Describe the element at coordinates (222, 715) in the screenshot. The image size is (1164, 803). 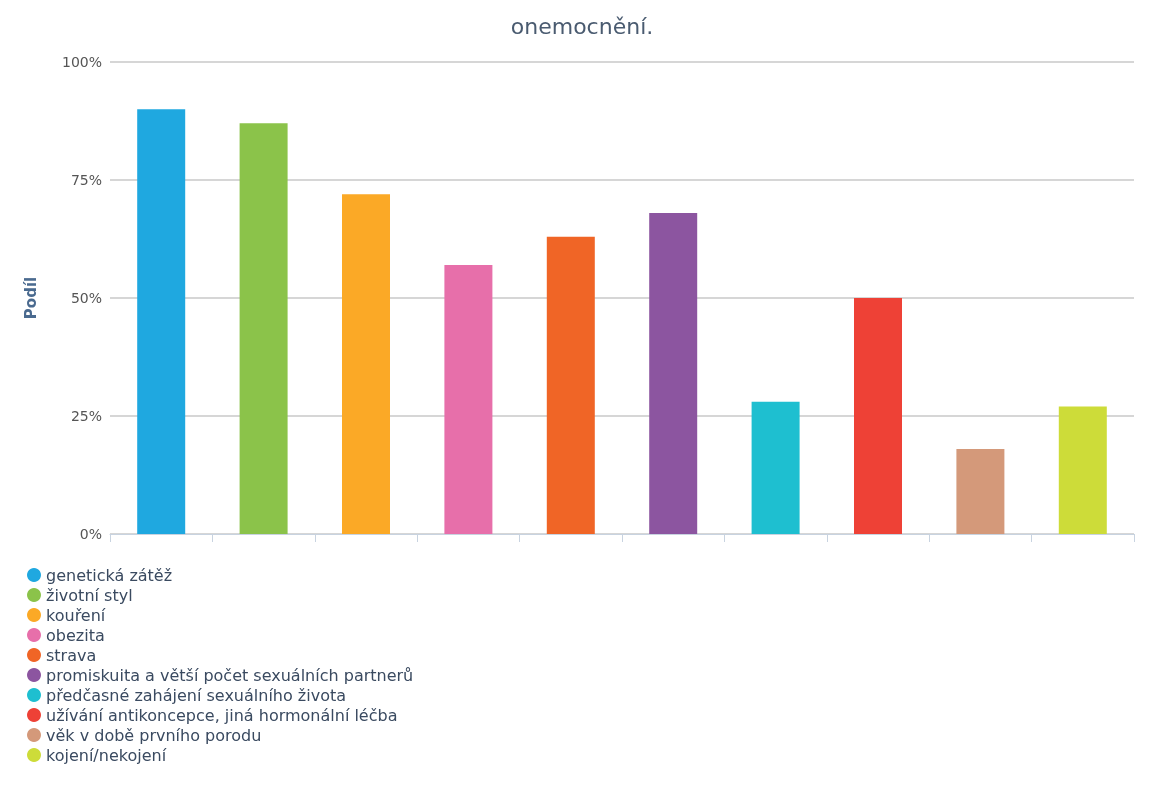
I see `legend-label: užívání antikoncepce, jiná hormonální léčba` at that location.